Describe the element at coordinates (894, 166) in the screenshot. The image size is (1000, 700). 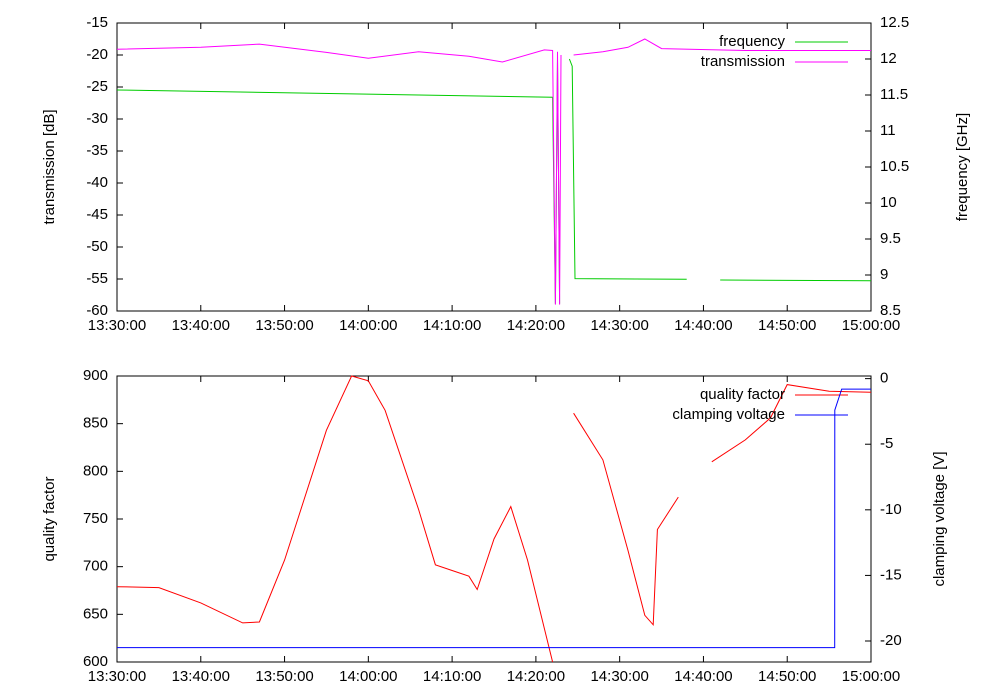
I see `y2-tick-label: 10.5` at that location.